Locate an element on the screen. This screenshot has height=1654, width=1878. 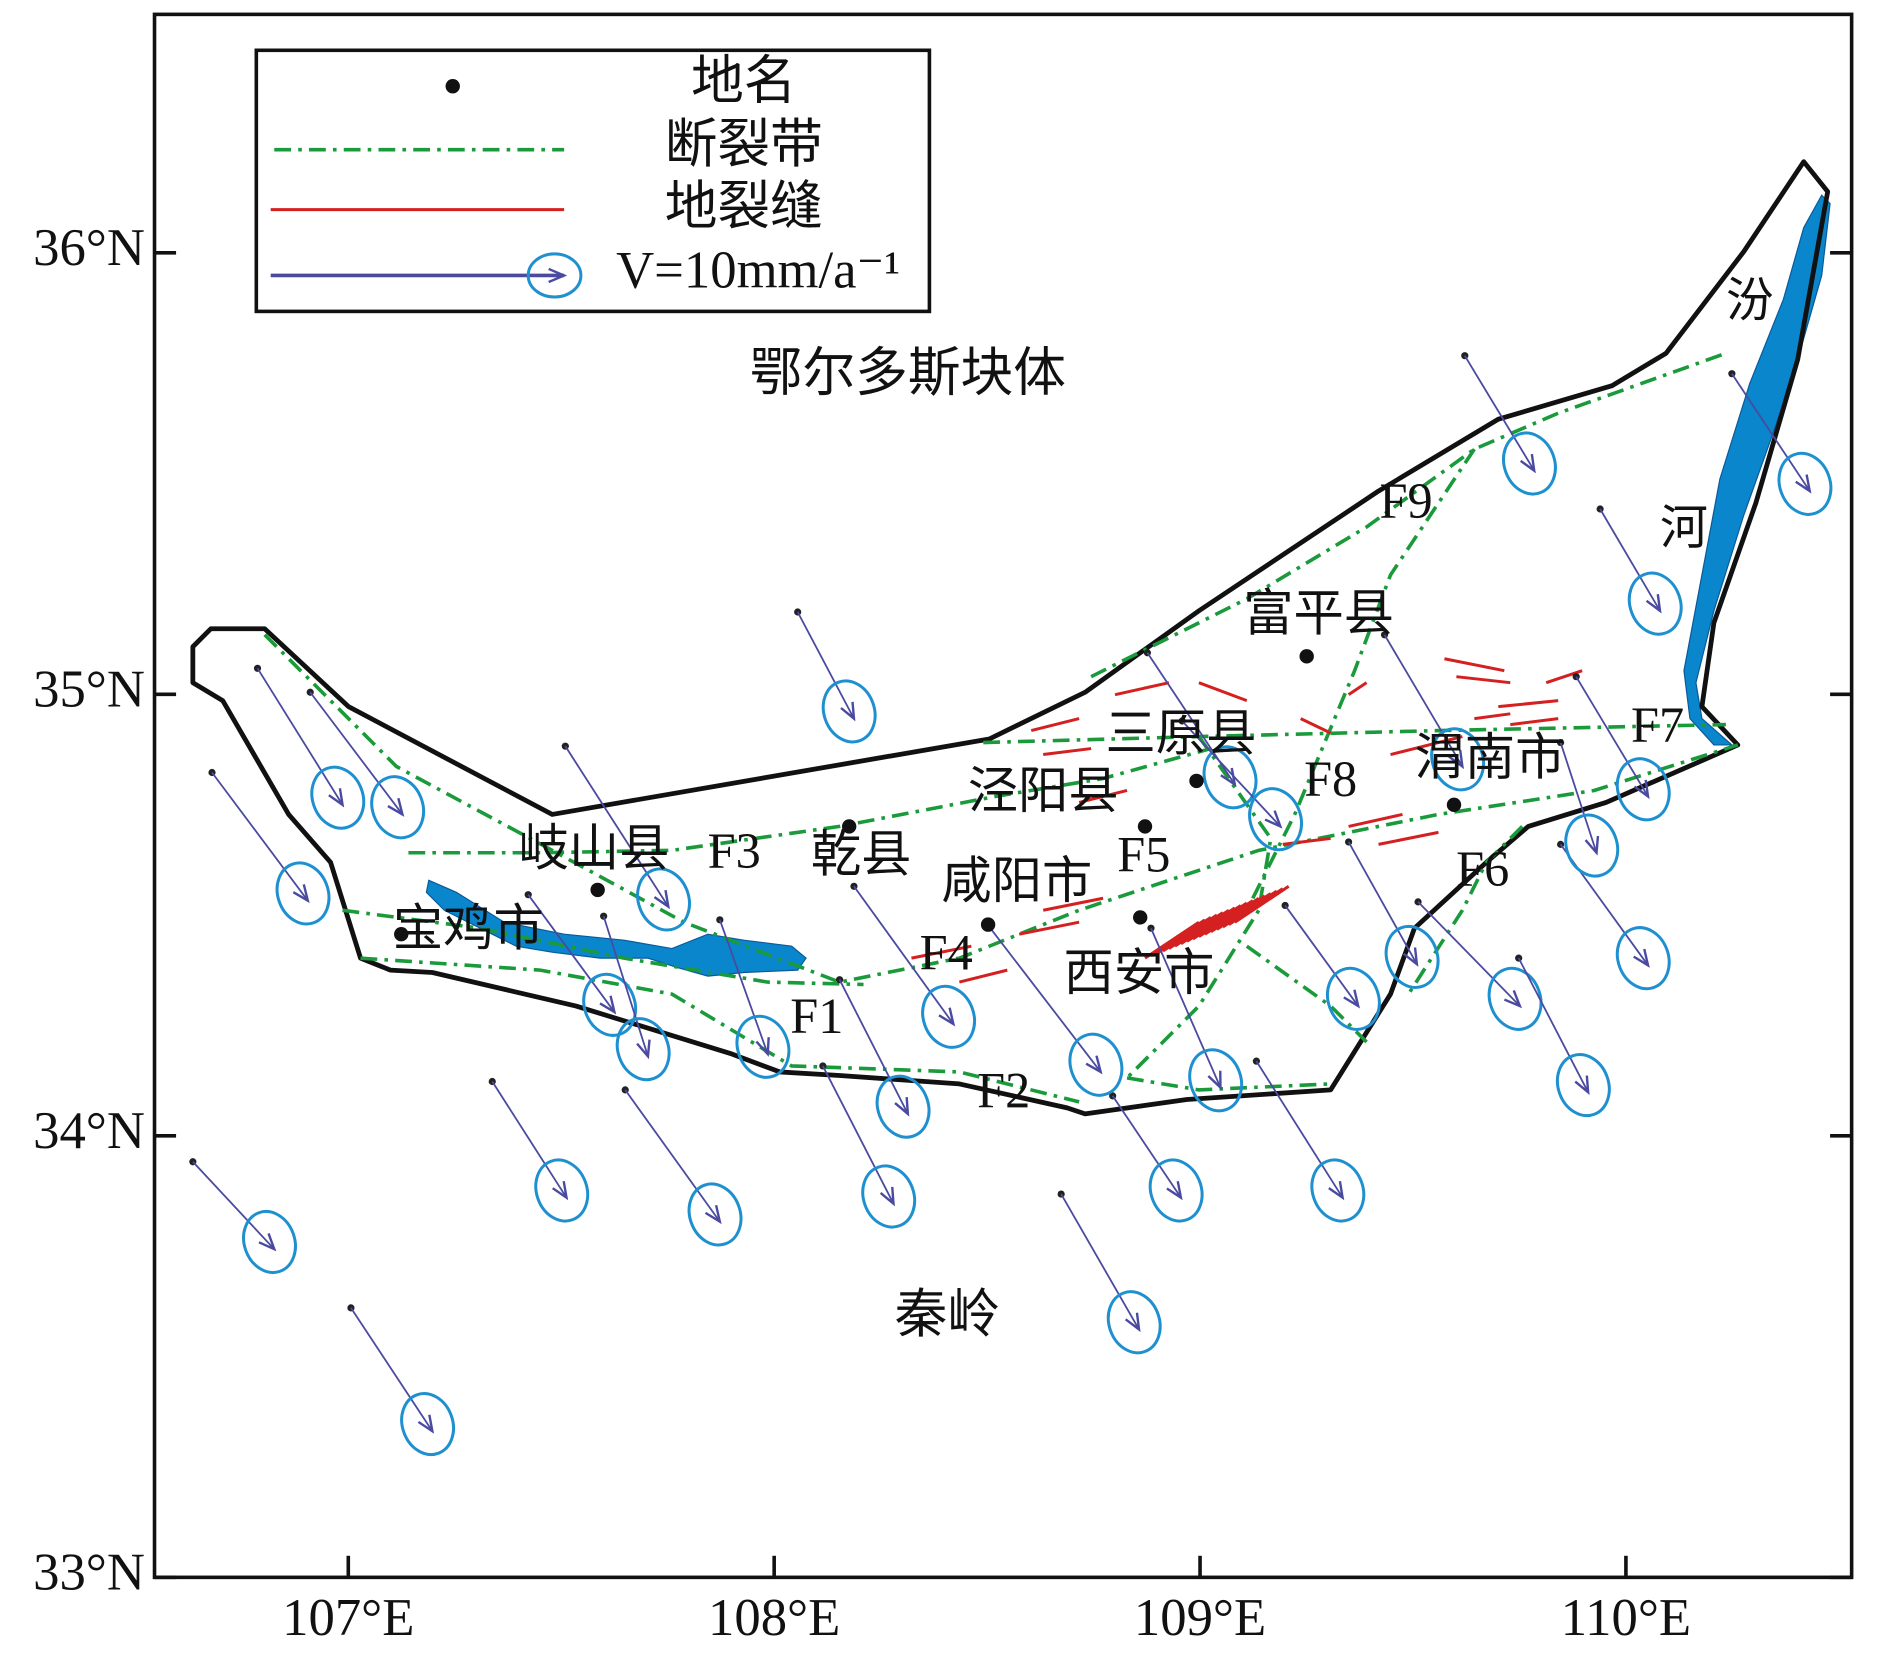
x-tick-label: 110°E is located at coordinates (1626, 1618).